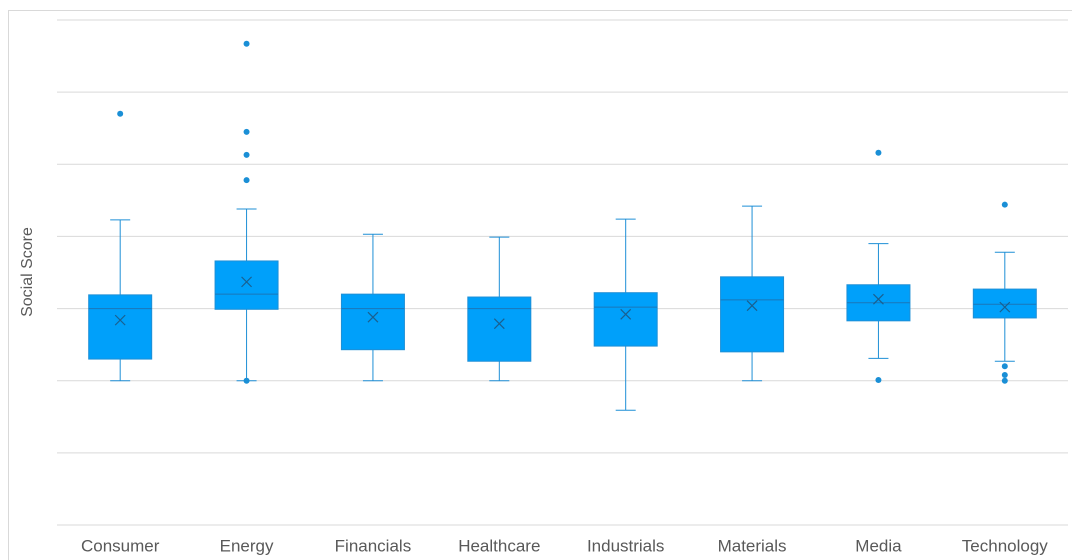 The height and width of the screenshot is (560, 1072). What do you see at coordinates (499, 545) in the screenshot?
I see `x-tick-label: Healthcare` at bounding box center [499, 545].